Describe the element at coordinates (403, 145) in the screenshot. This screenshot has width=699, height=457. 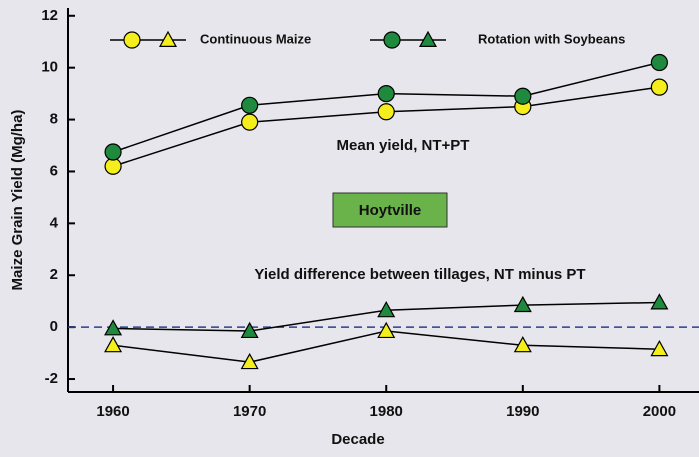
I see `annotation: Mean yield, NT+PT` at that location.